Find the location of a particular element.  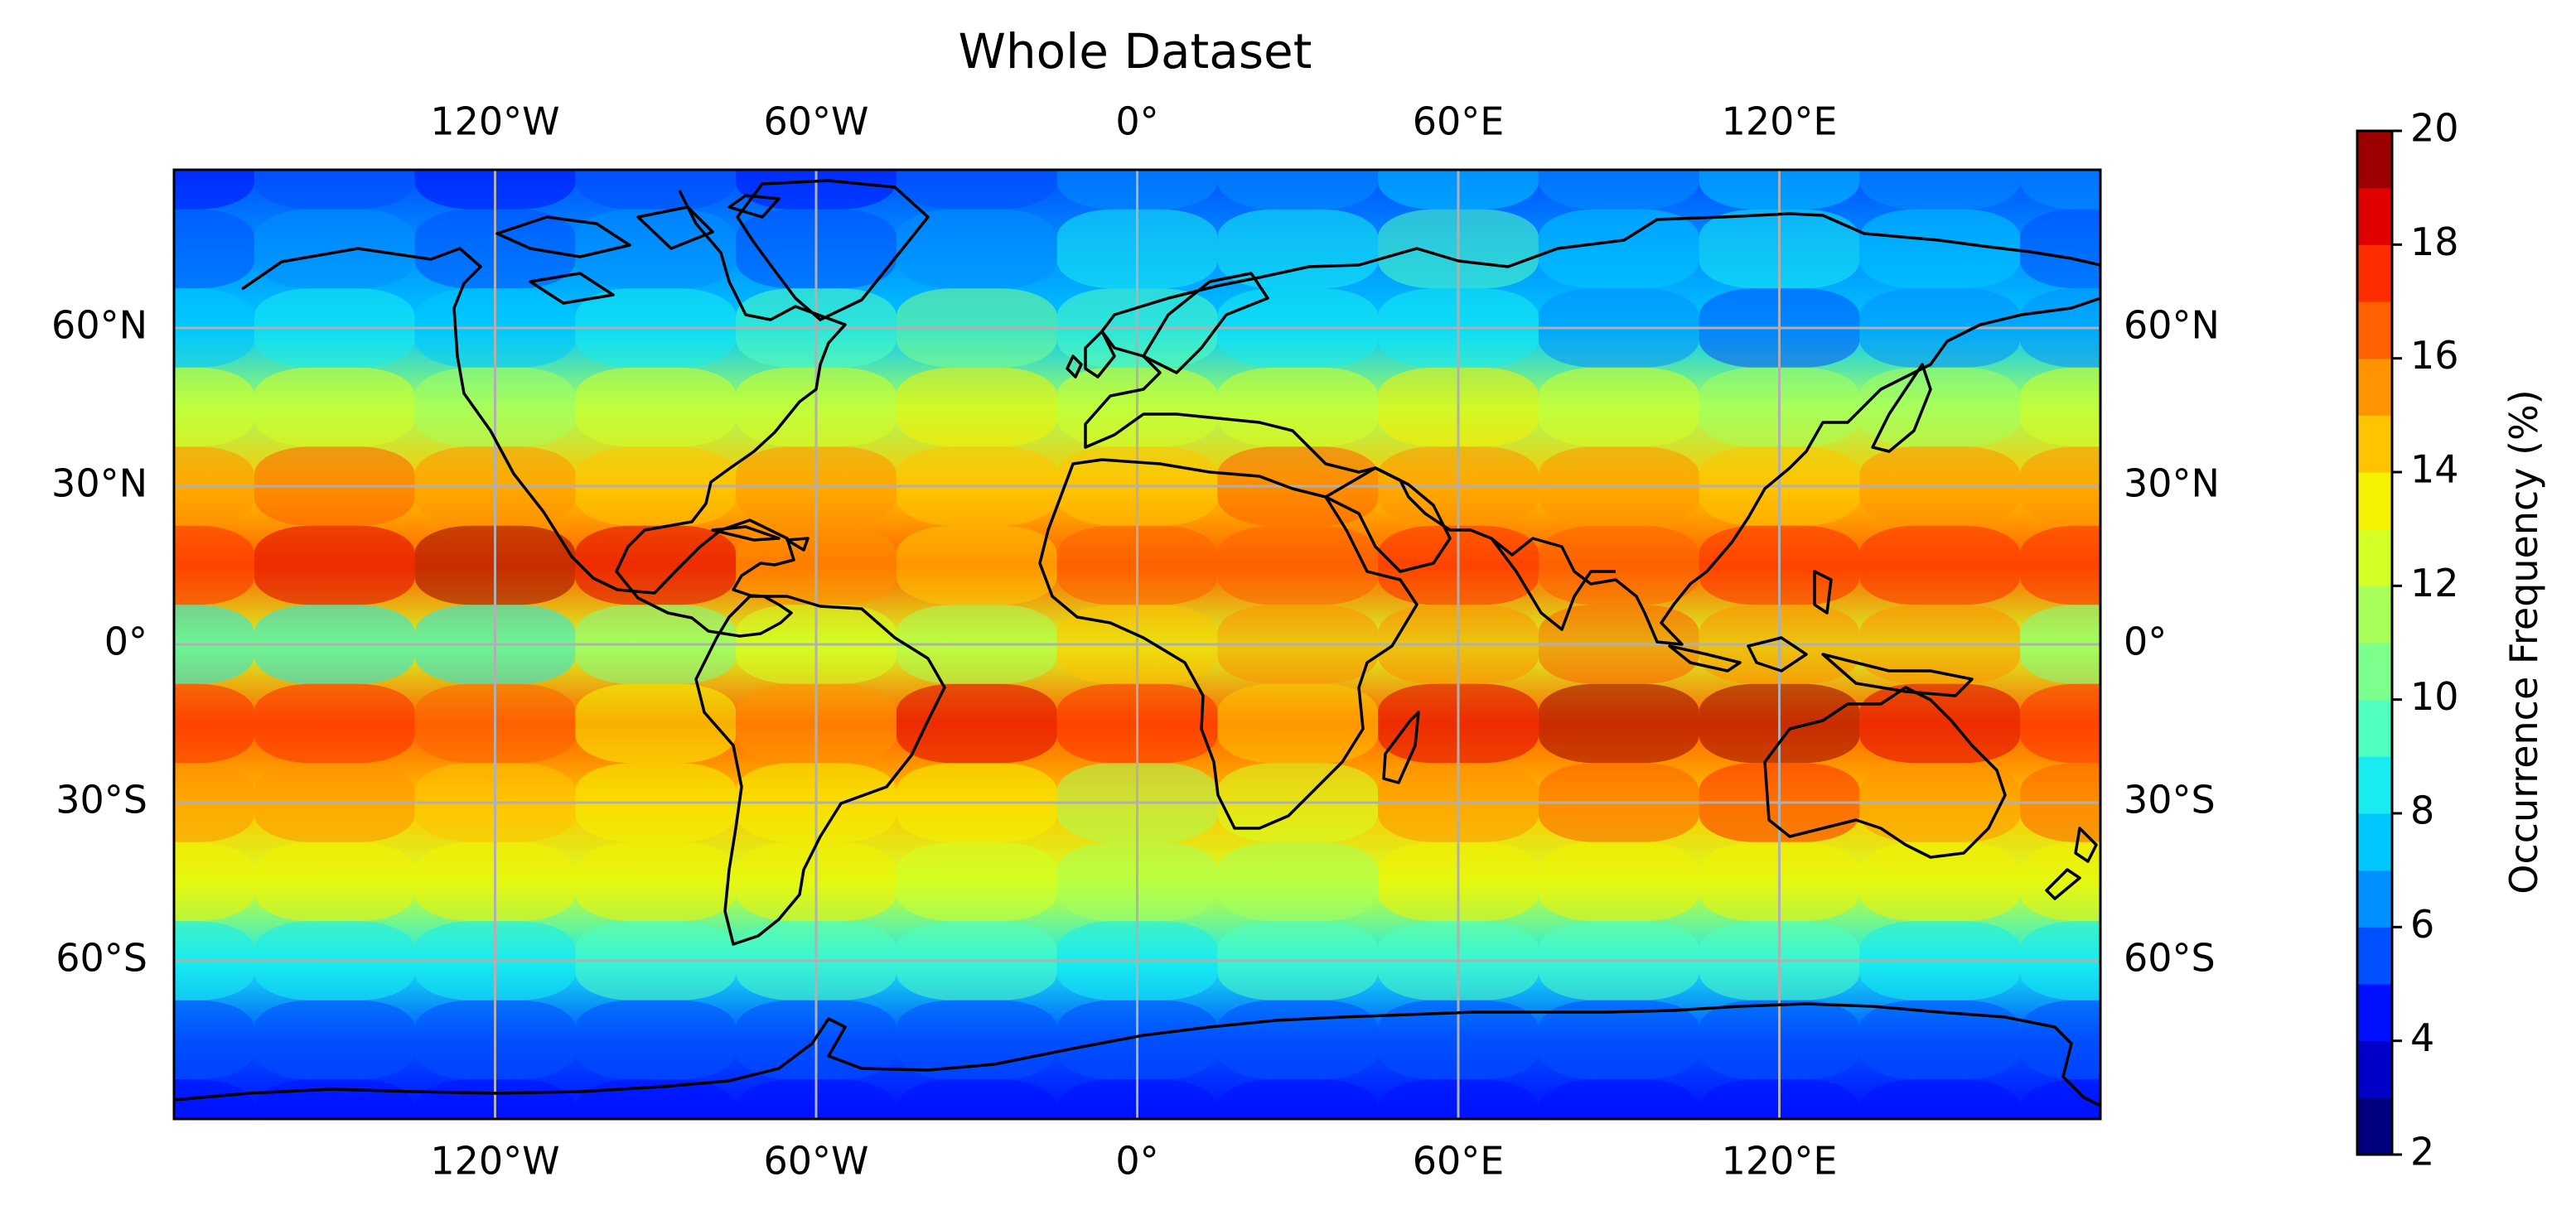

coastline-australia is located at coordinates (1885, 772).